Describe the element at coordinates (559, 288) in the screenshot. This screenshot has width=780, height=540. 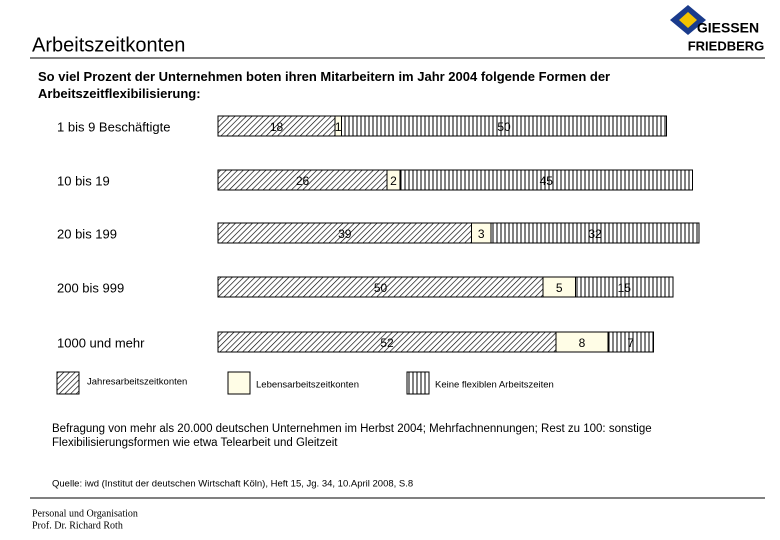
I see `data-label: 5` at that location.